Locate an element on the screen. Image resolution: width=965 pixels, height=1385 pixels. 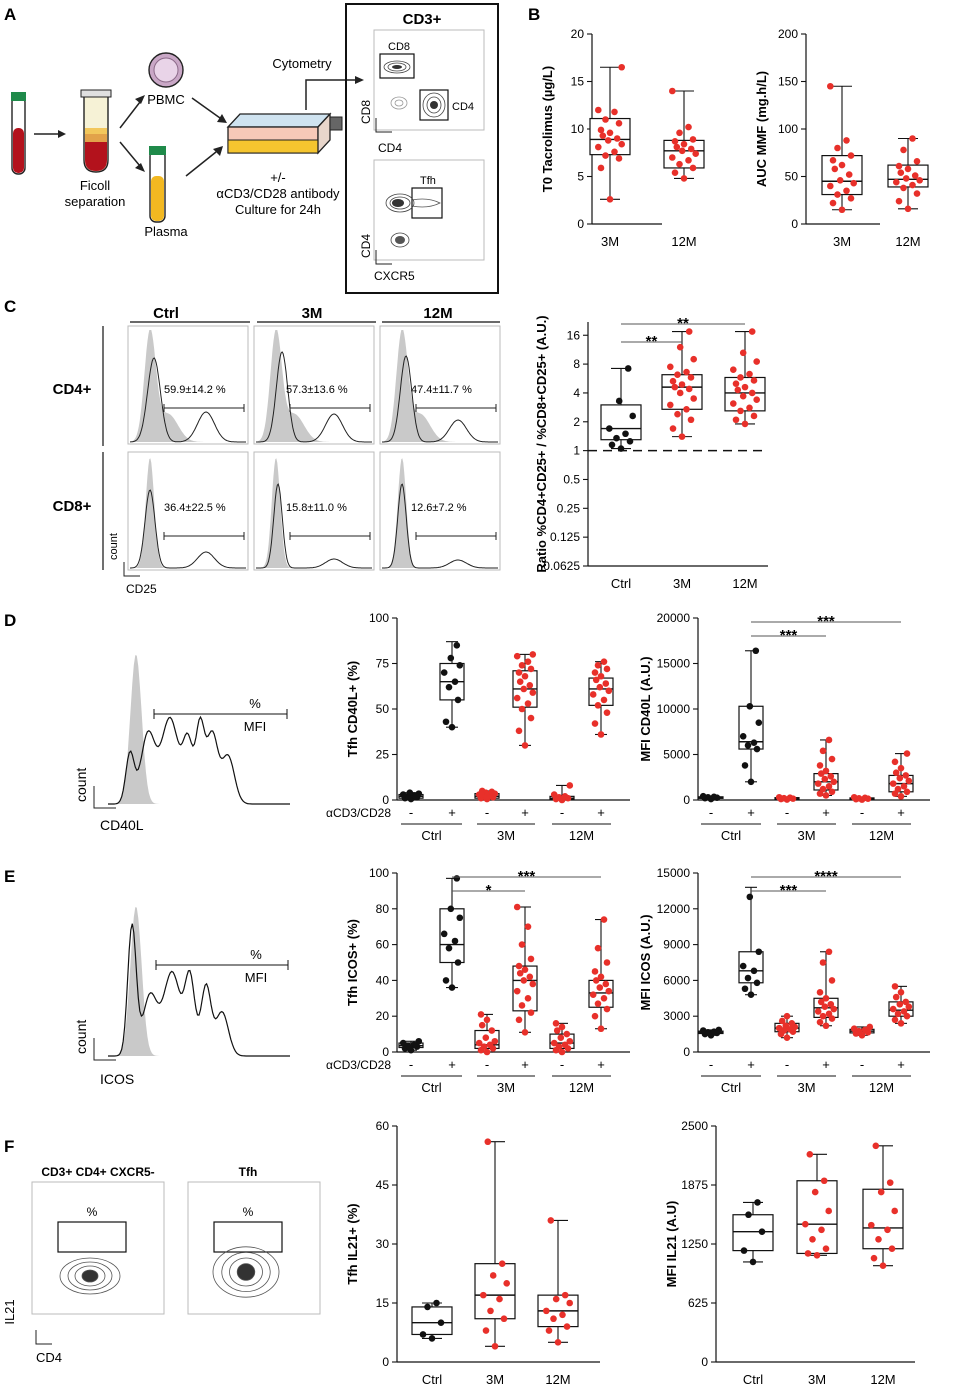
chart-b1-tick-label: 15 is located at coordinates (578, 82).